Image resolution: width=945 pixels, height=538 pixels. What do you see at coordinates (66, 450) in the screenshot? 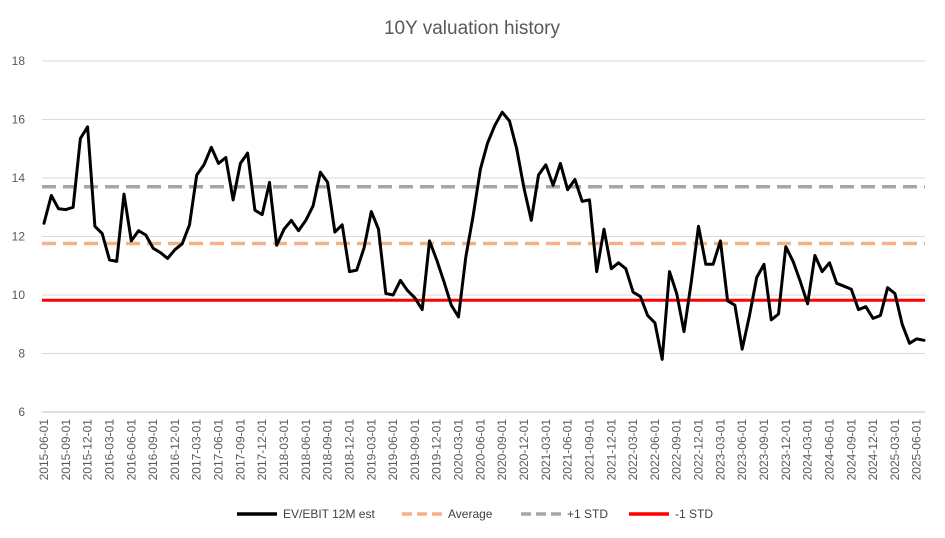
I see `x-tick-label: 2015-09-01` at bounding box center [66, 450].